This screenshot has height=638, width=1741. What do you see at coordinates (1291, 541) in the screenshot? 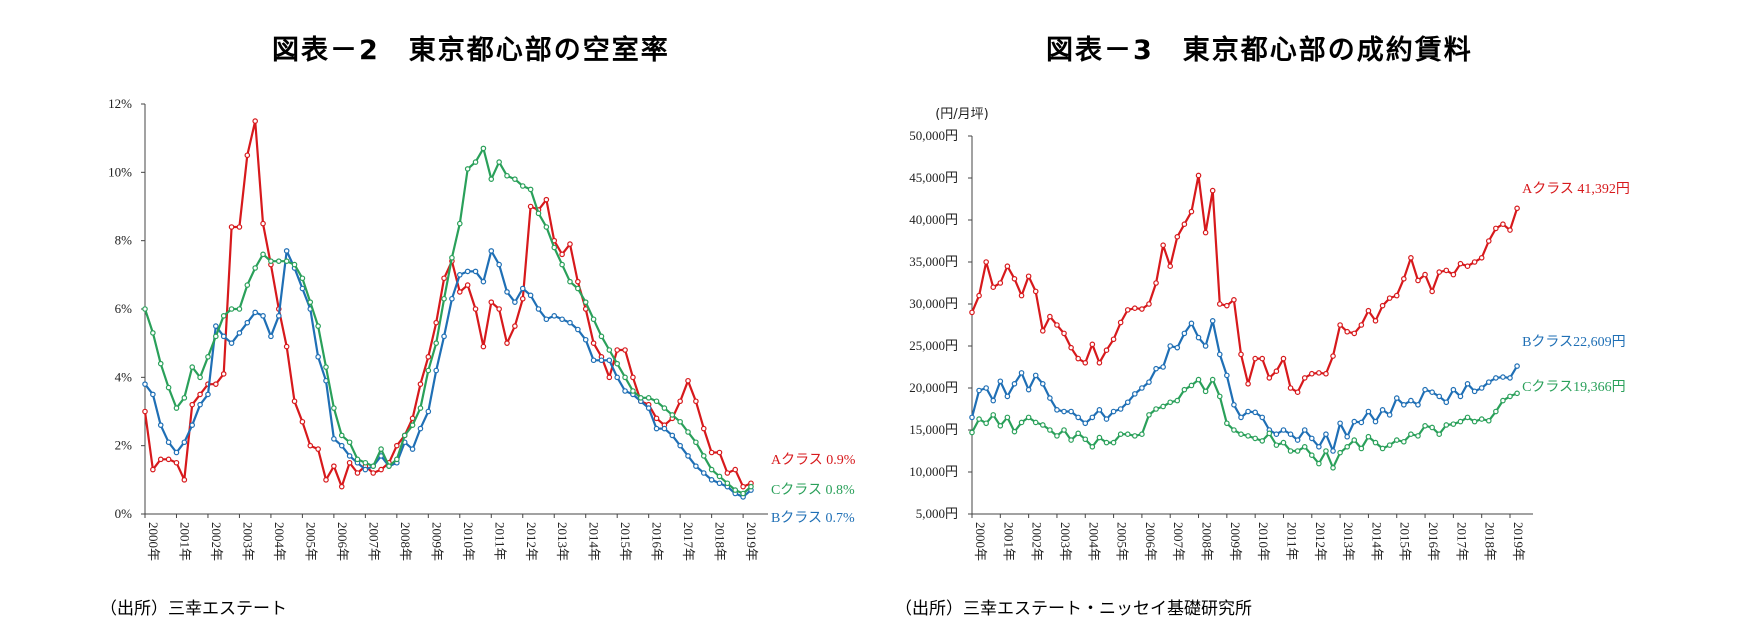
I see `x-tick-label: 2011年` at bounding box center [1291, 541].